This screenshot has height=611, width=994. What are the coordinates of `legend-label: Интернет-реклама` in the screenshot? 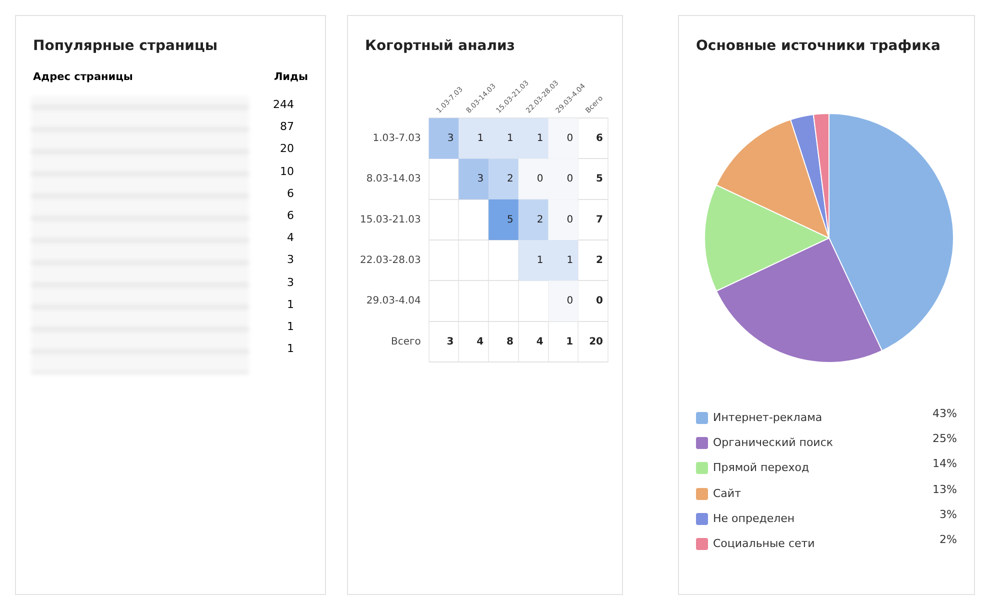 It's located at (767, 417).